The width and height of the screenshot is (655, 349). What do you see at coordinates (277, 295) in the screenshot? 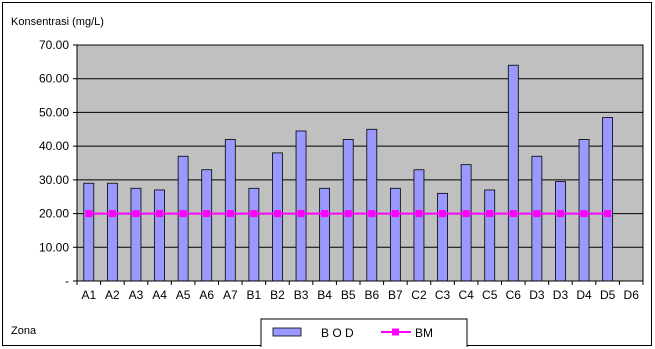
I see `x-tick-label: B2` at bounding box center [277, 295].